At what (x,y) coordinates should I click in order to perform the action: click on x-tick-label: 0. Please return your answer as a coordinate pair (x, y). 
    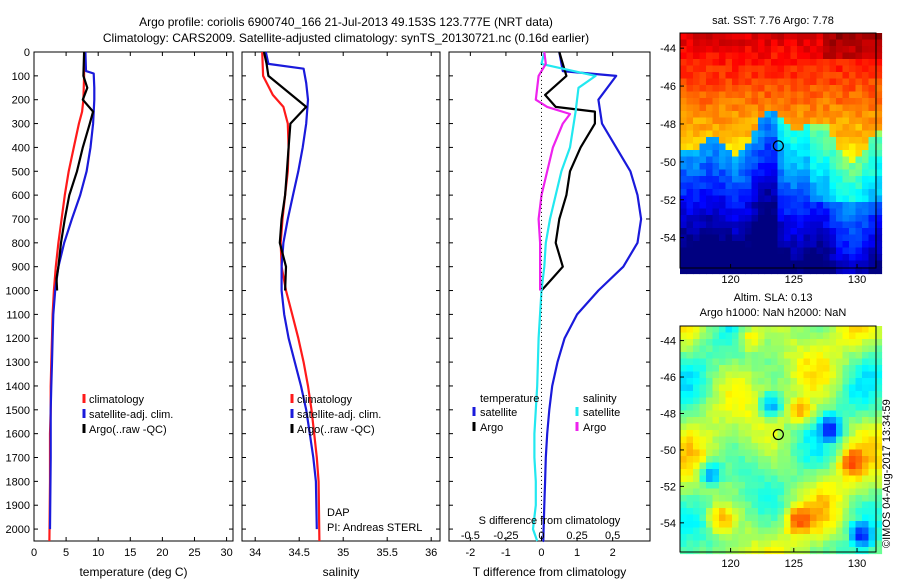
    Looking at the image, I should click on (34, 553).